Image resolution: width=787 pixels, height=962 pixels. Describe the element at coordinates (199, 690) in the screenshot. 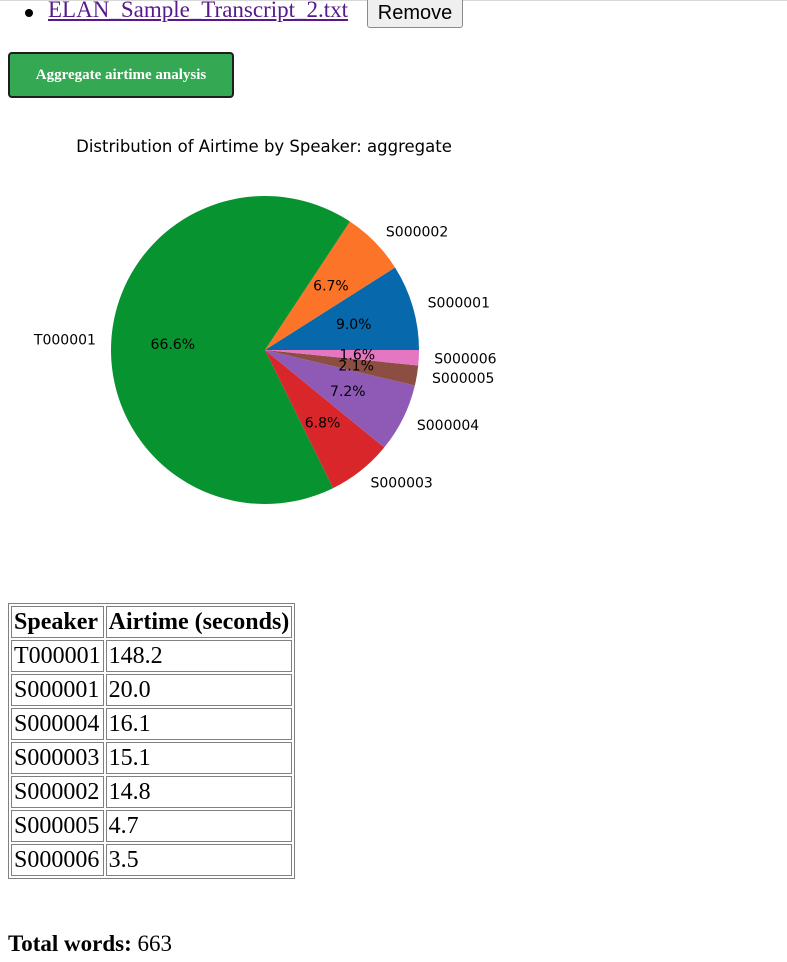

I see `airtime-cell: 20.0` at that location.